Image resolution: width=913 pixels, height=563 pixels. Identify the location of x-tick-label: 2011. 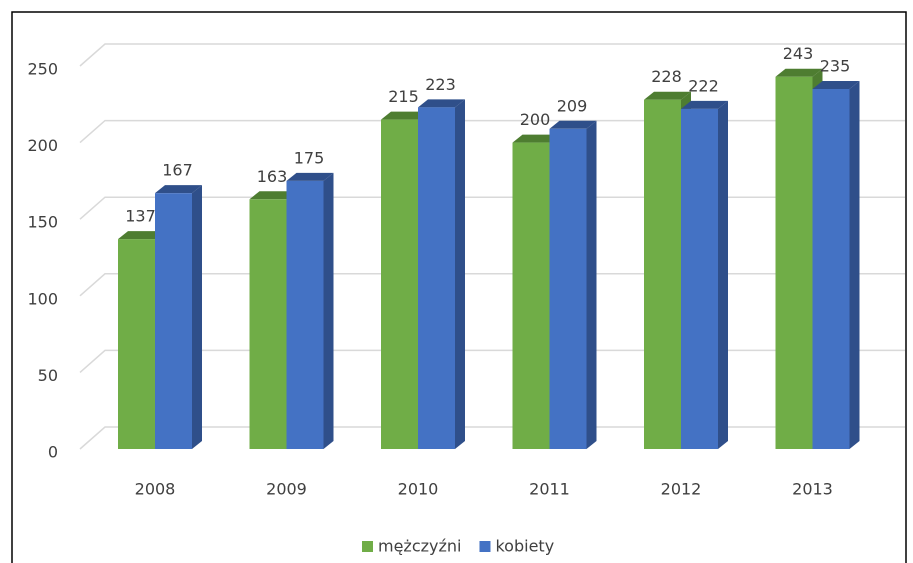
(549, 489).